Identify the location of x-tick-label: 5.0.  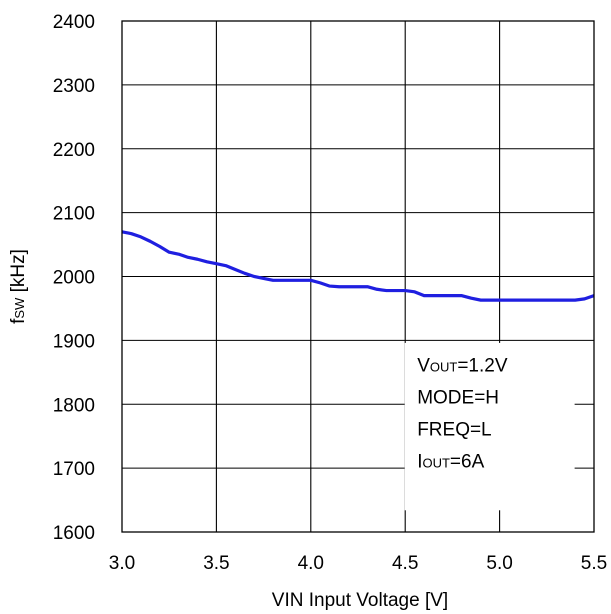
(499, 563).